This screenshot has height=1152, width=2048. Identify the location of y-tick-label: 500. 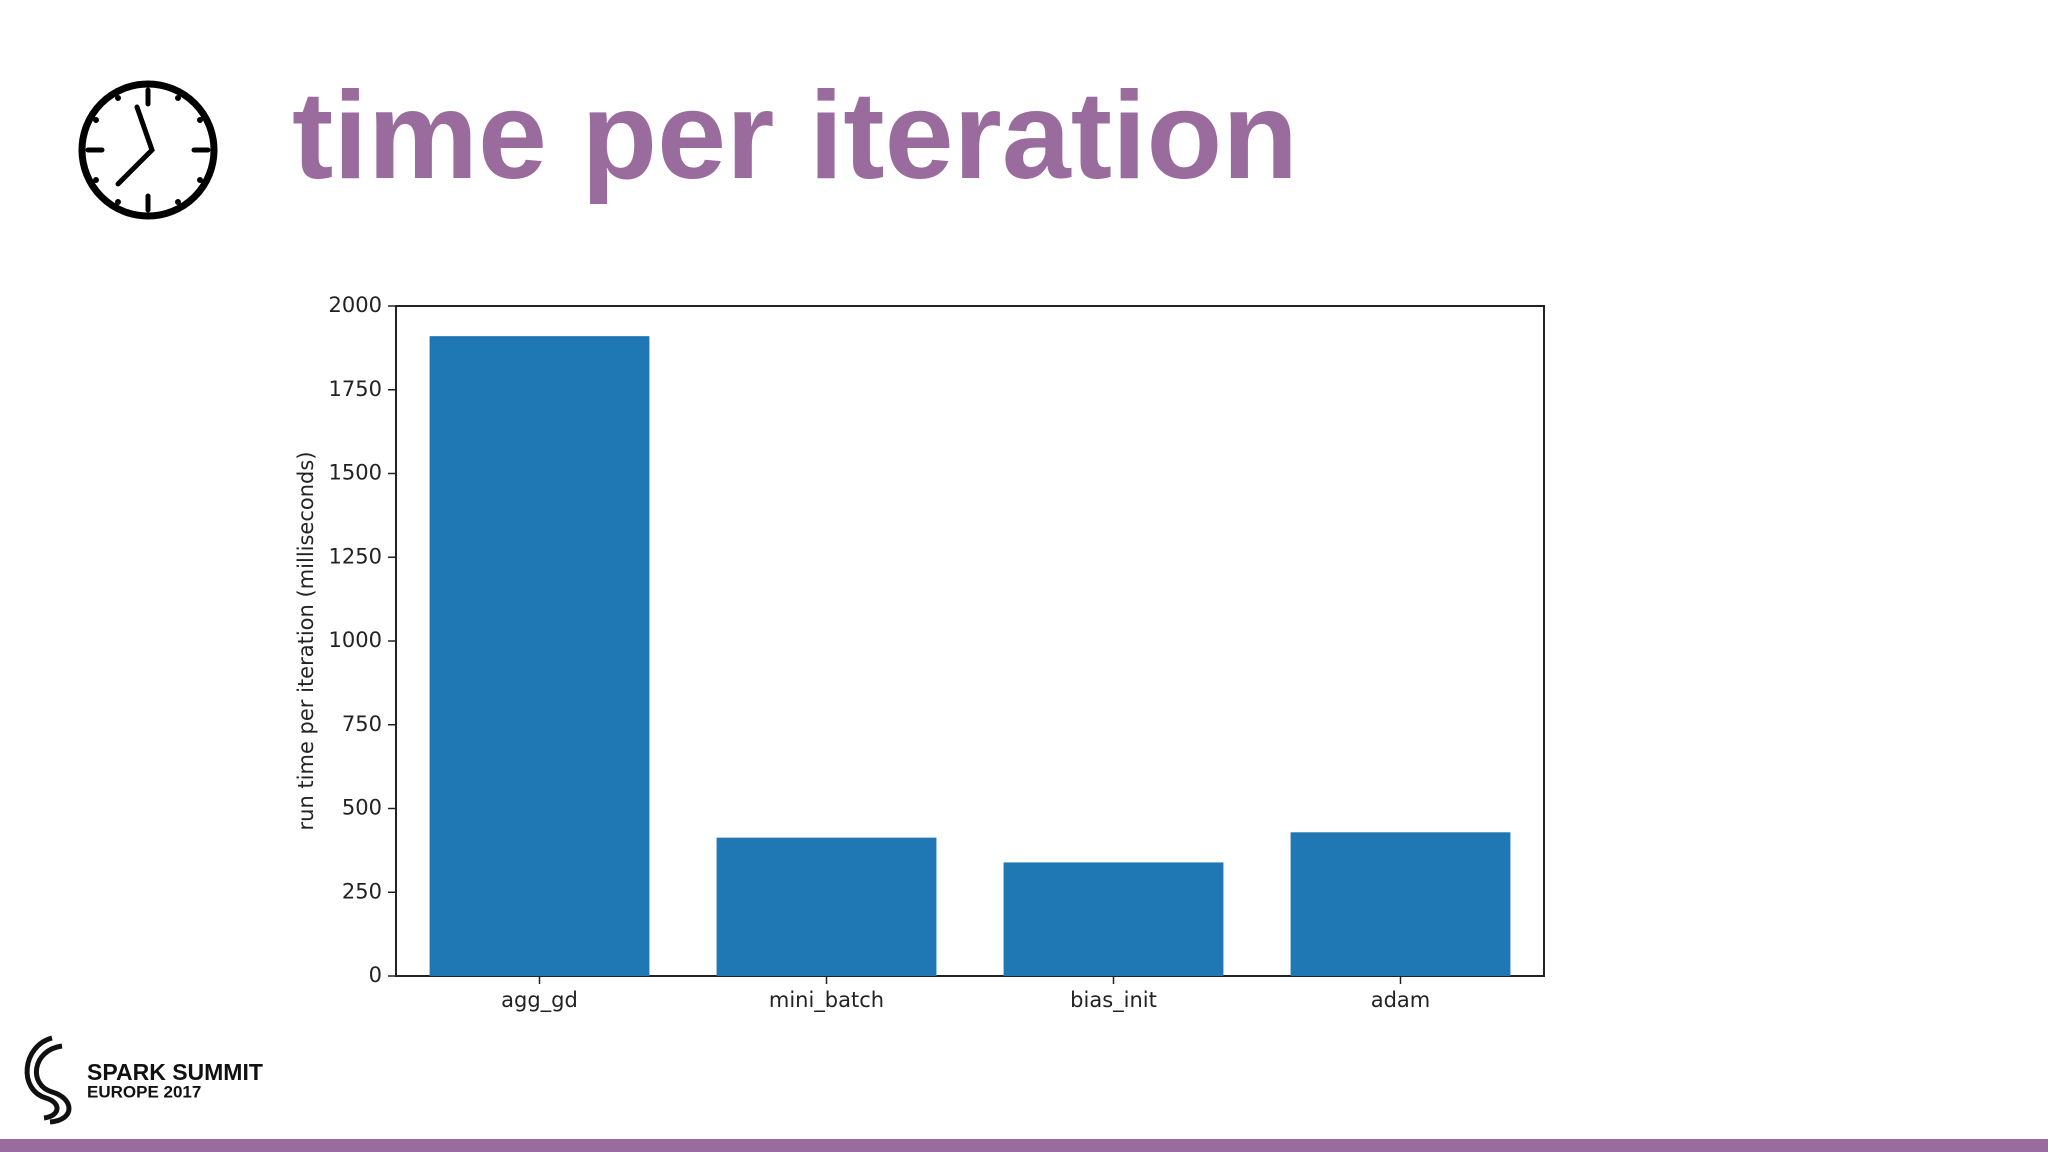
(362, 808).